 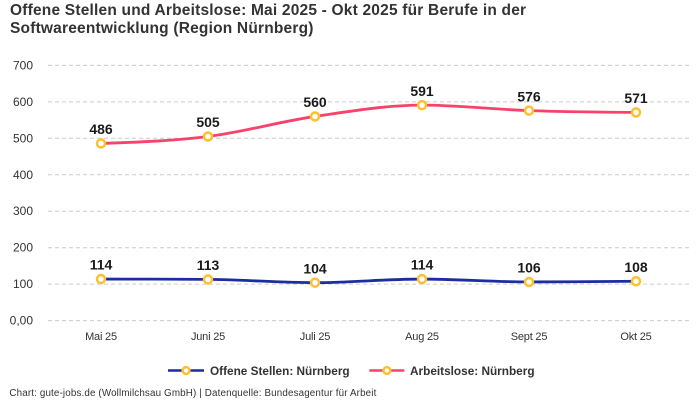 What do you see at coordinates (208, 265) in the screenshot?
I see `svg-text: 113` at bounding box center [208, 265].